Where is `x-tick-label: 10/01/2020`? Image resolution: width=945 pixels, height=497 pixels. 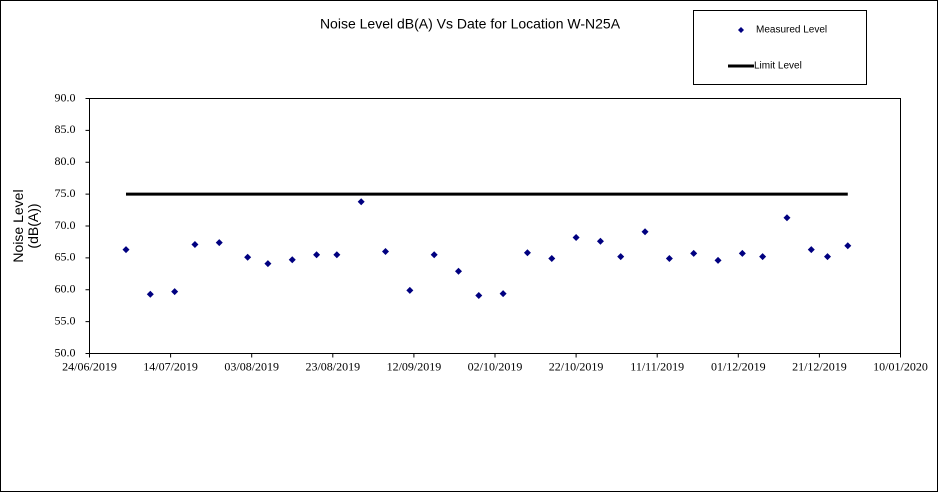 x-tick-label: 10/01/2020 is located at coordinates (900, 366).